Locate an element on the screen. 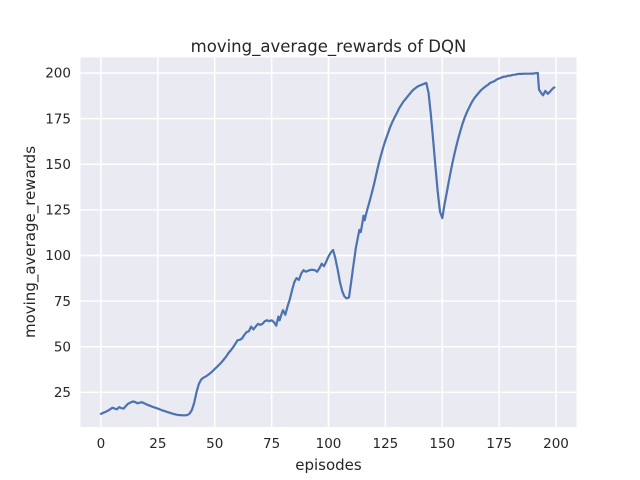 Image resolution: width=640 pixels, height=480 pixels. x-tick-label: 125 is located at coordinates (385, 444).